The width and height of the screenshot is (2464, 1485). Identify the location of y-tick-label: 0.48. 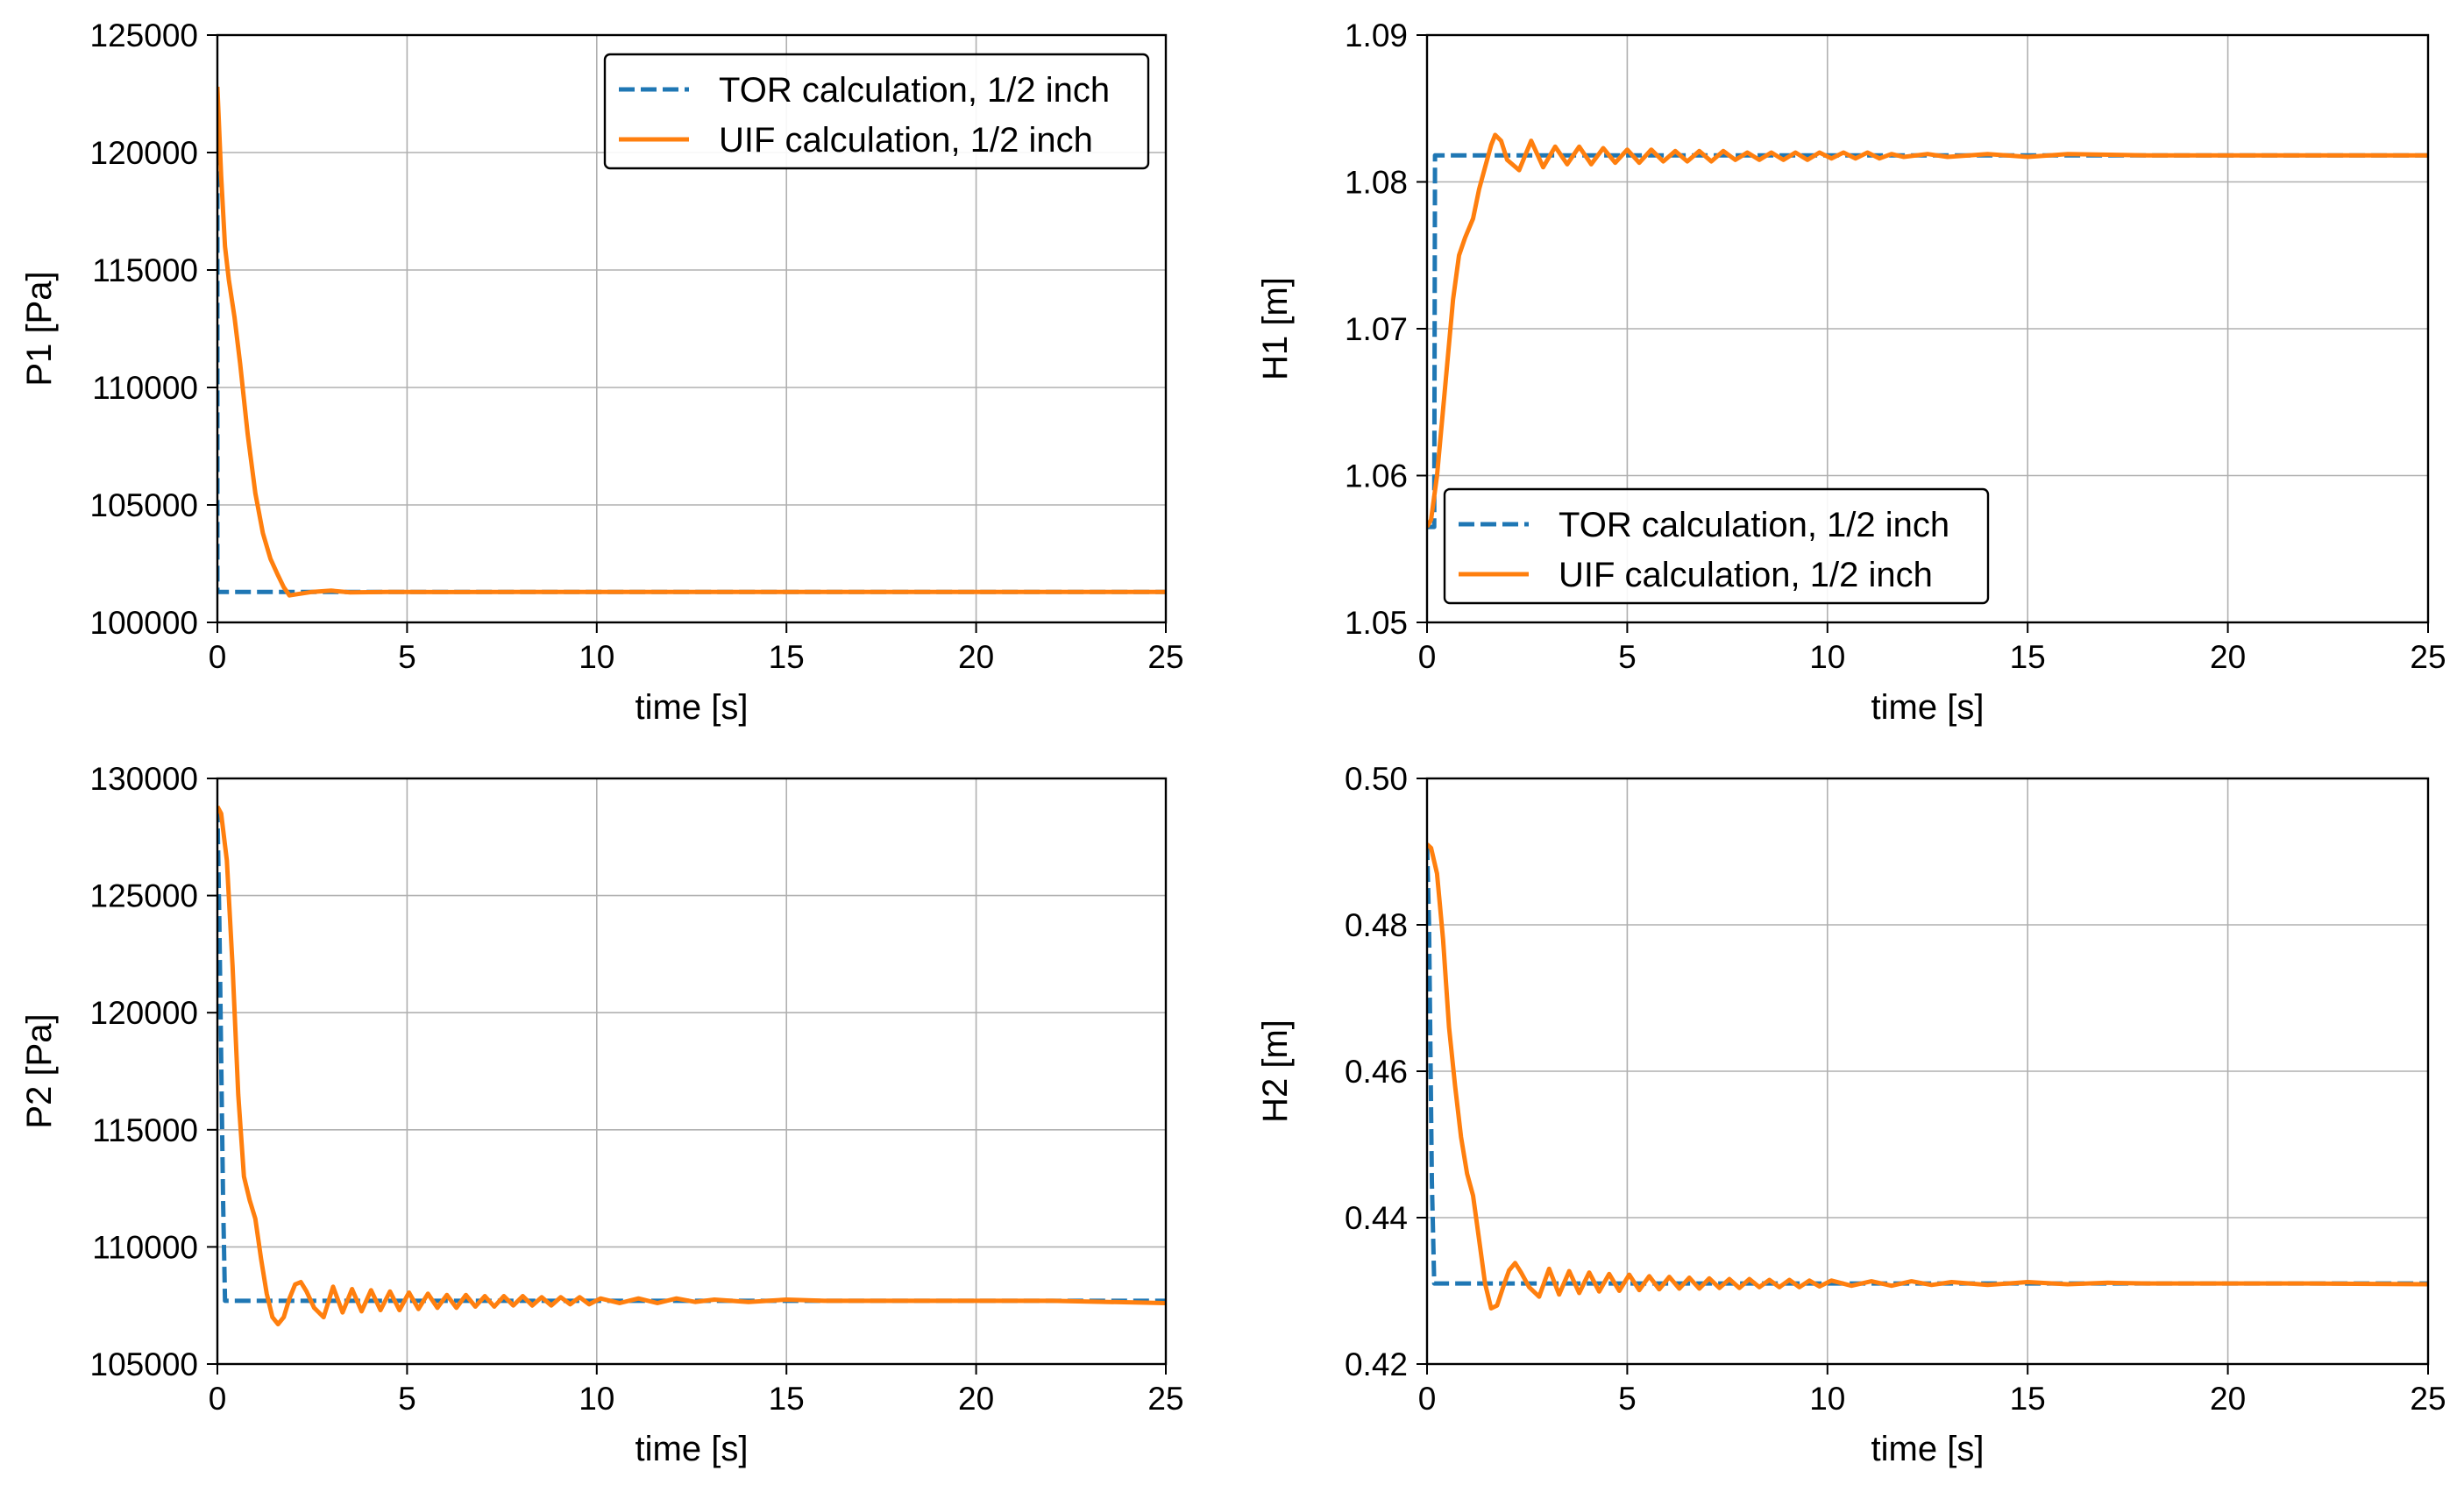
(1376, 925).